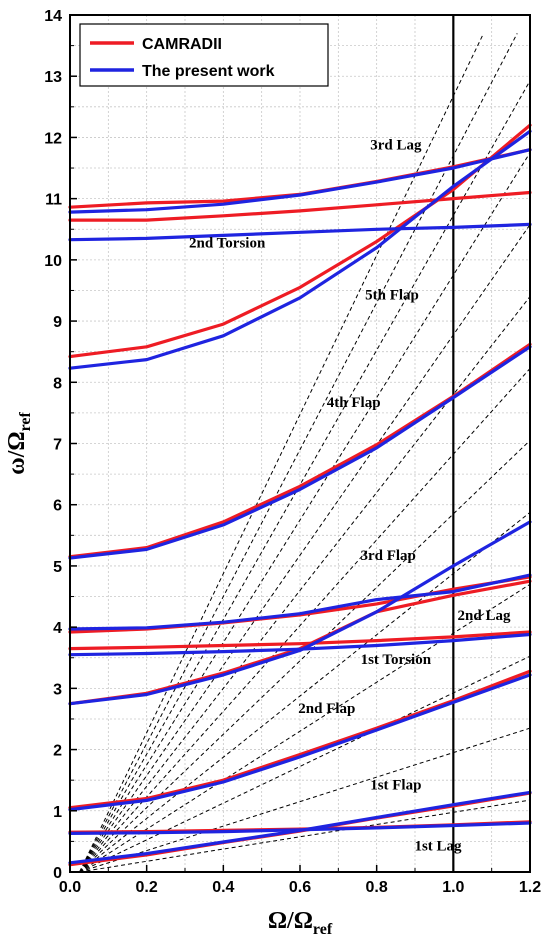  Describe the element at coordinates (57, 751) in the screenshot. I see `y-tick-label: 2` at that location.